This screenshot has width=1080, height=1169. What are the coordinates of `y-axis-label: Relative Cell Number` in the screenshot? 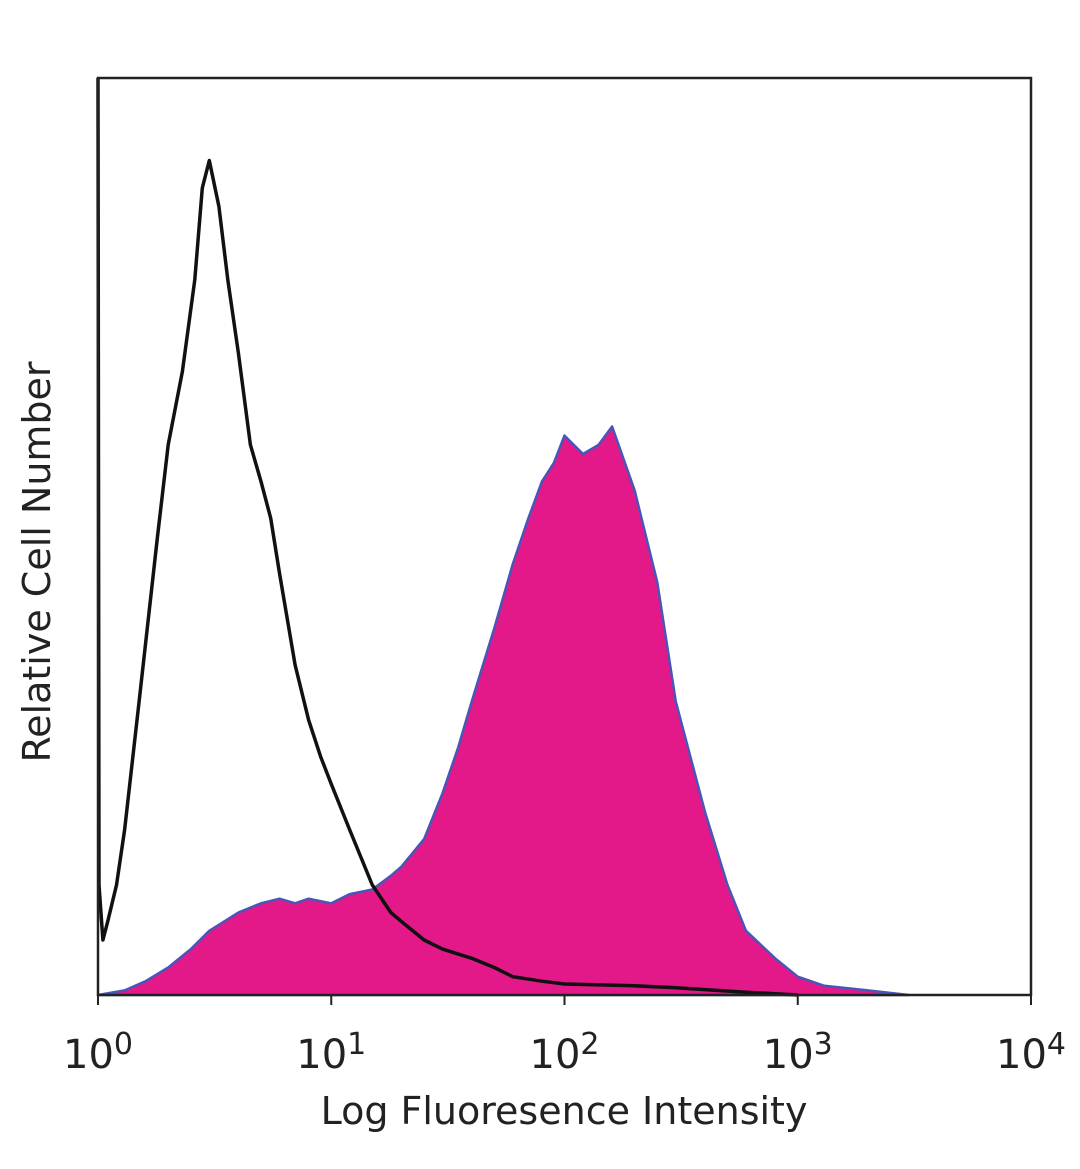 It's located at (37, 561).